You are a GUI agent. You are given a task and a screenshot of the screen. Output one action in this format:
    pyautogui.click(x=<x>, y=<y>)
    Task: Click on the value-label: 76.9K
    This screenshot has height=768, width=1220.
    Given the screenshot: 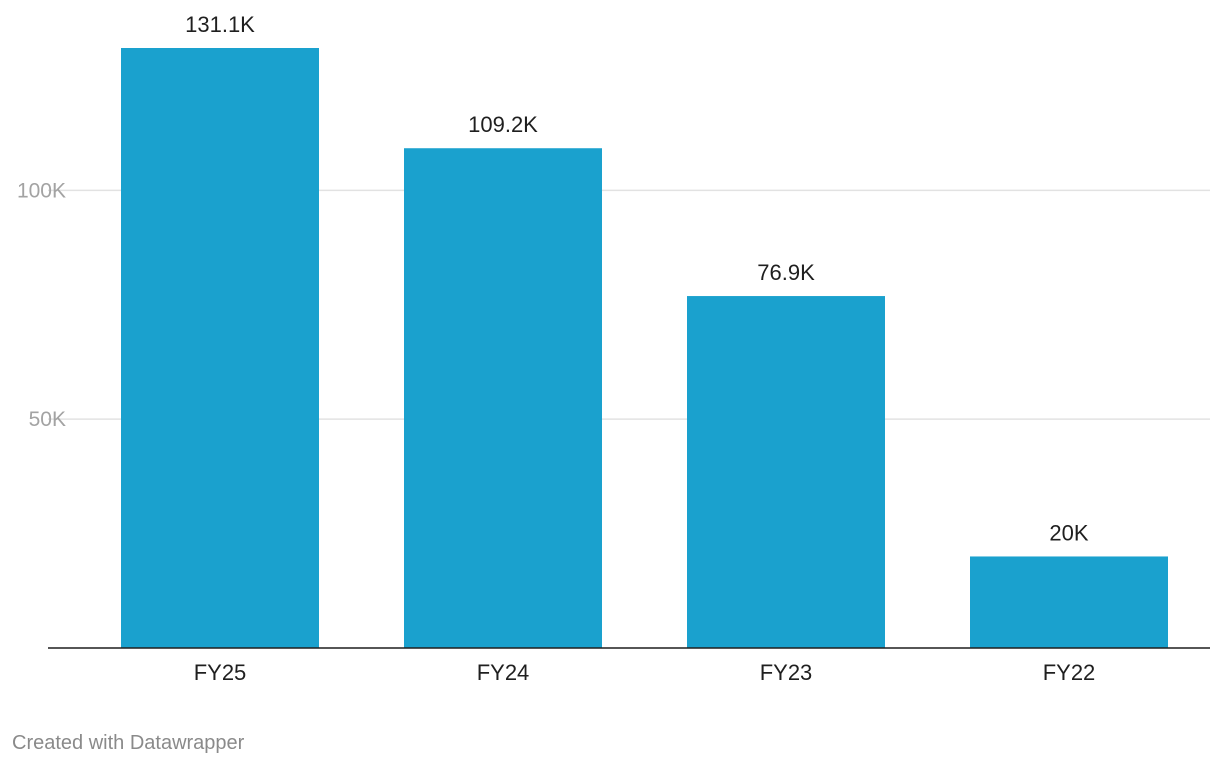 What is the action you would take?
    pyautogui.click(x=786, y=272)
    